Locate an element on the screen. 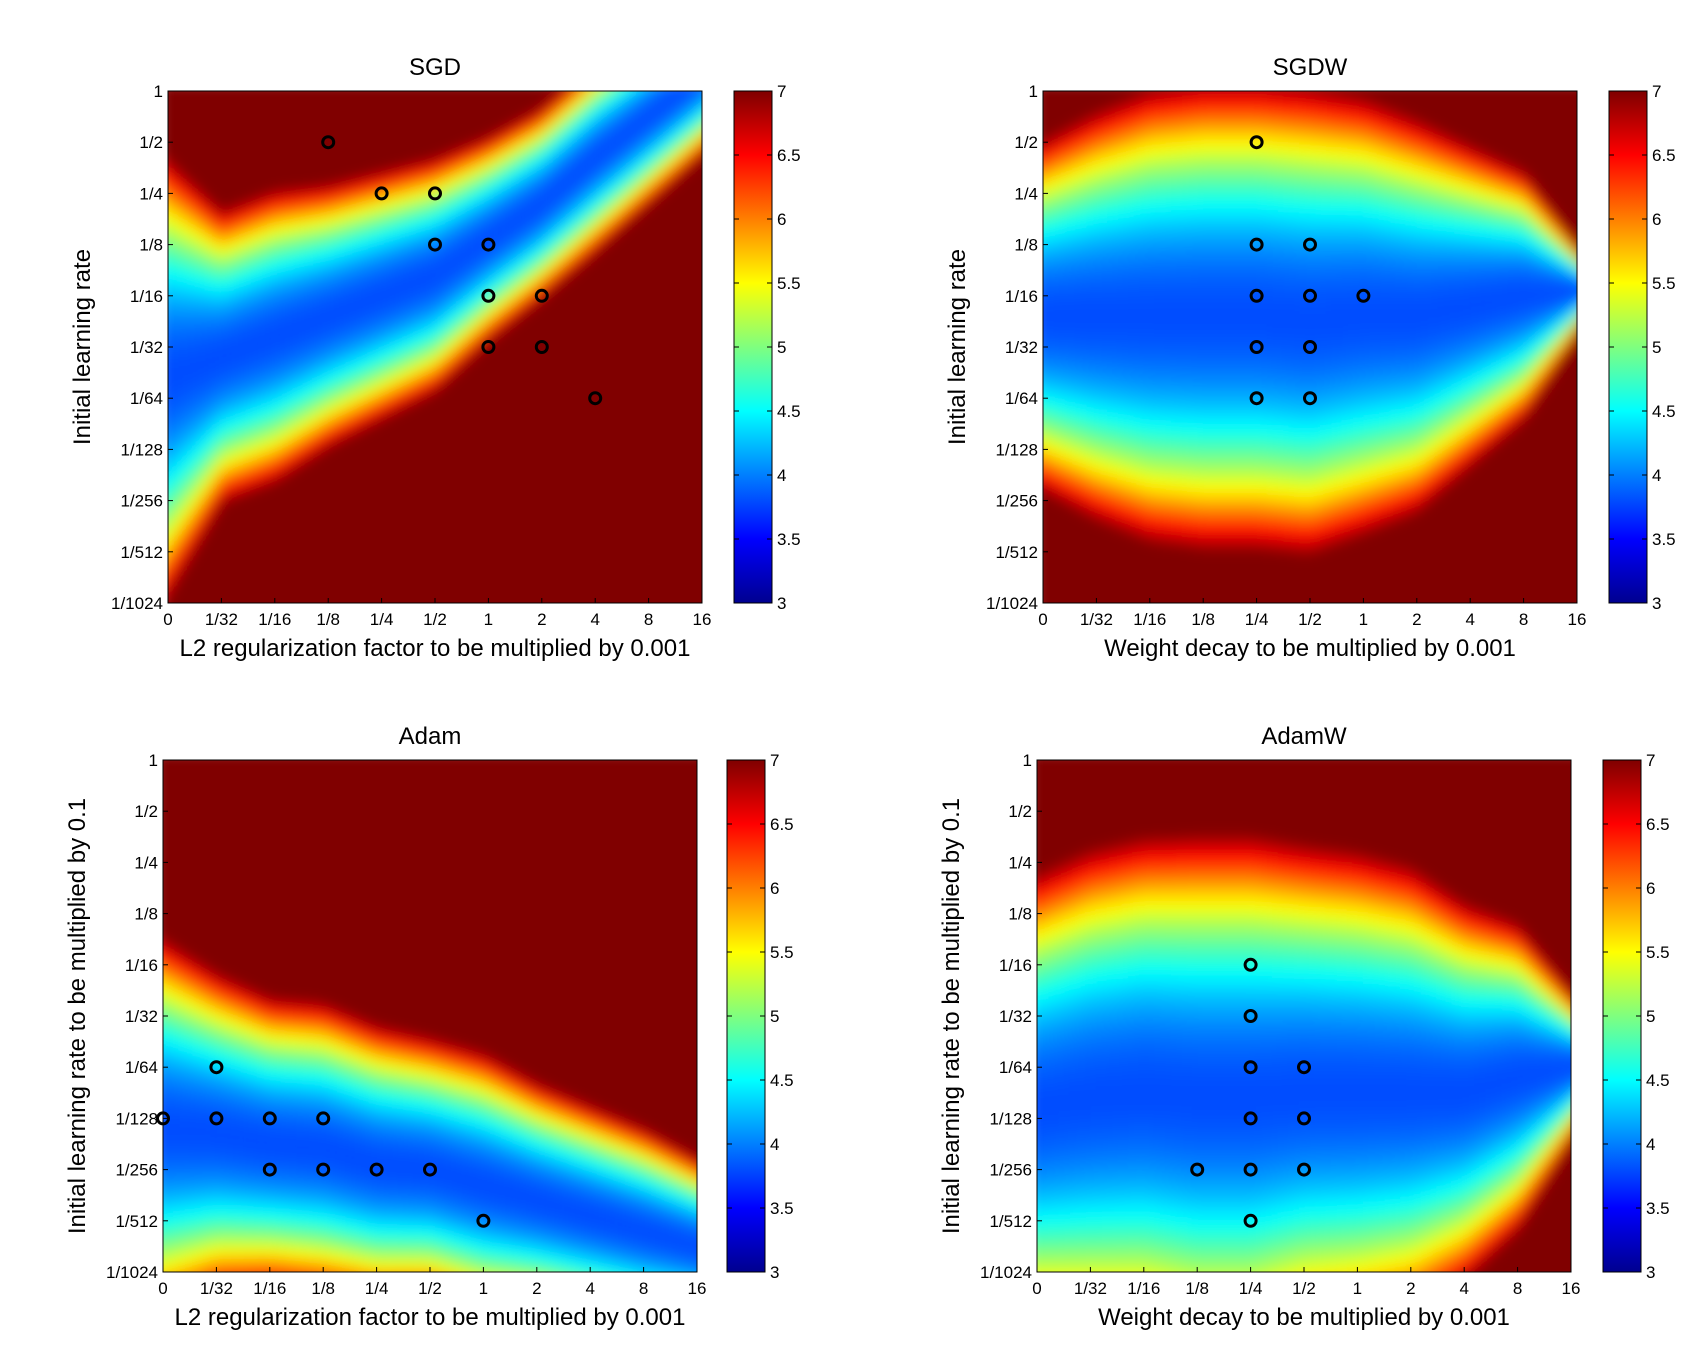 The height and width of the screenshot is (1368, 1698). panel-title: SGDW is located at coordinates (1310, 67).